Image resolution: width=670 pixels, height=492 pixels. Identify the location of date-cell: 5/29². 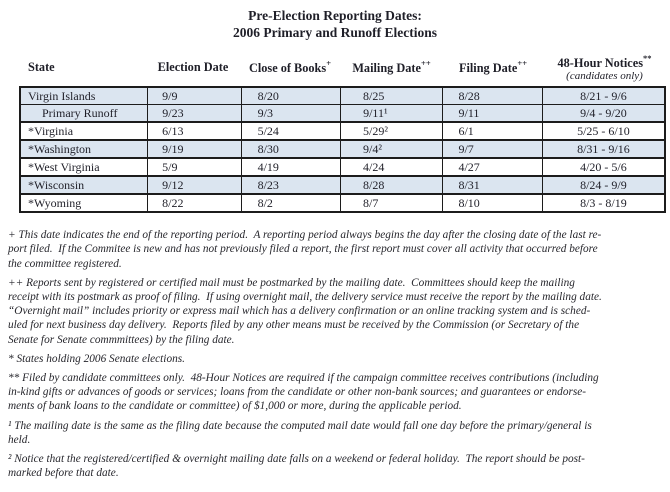
(391, 131).